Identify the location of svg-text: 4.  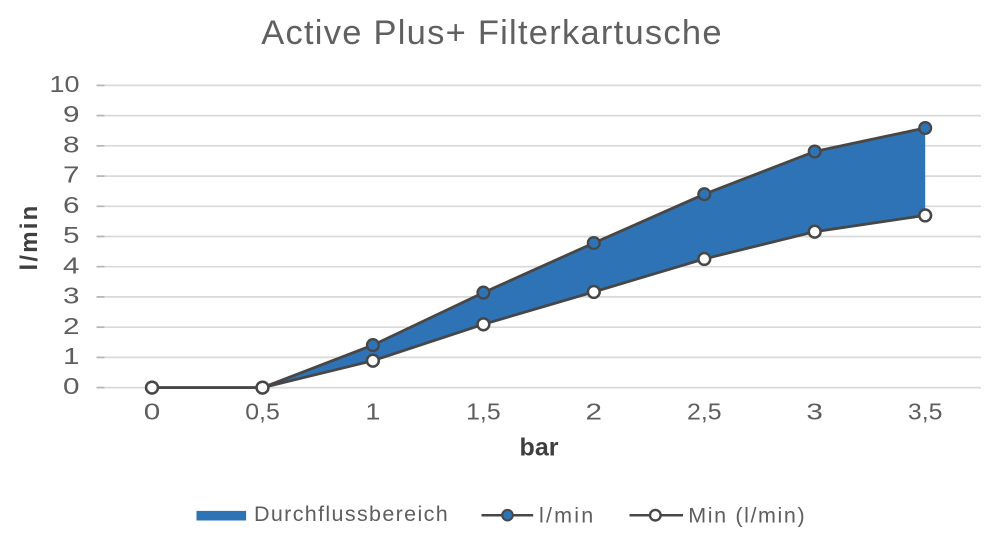
(71, 265).